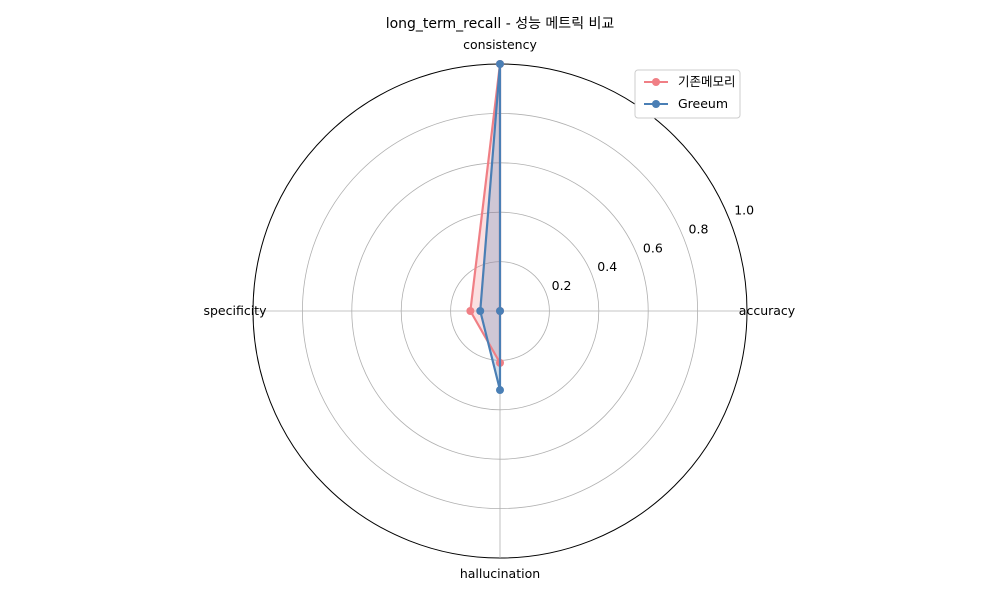  What do you see at coordinates (500, 573) in the screenshot?
I see `axis-label-hallucination: hallucination` at bounding box center [500, 573].